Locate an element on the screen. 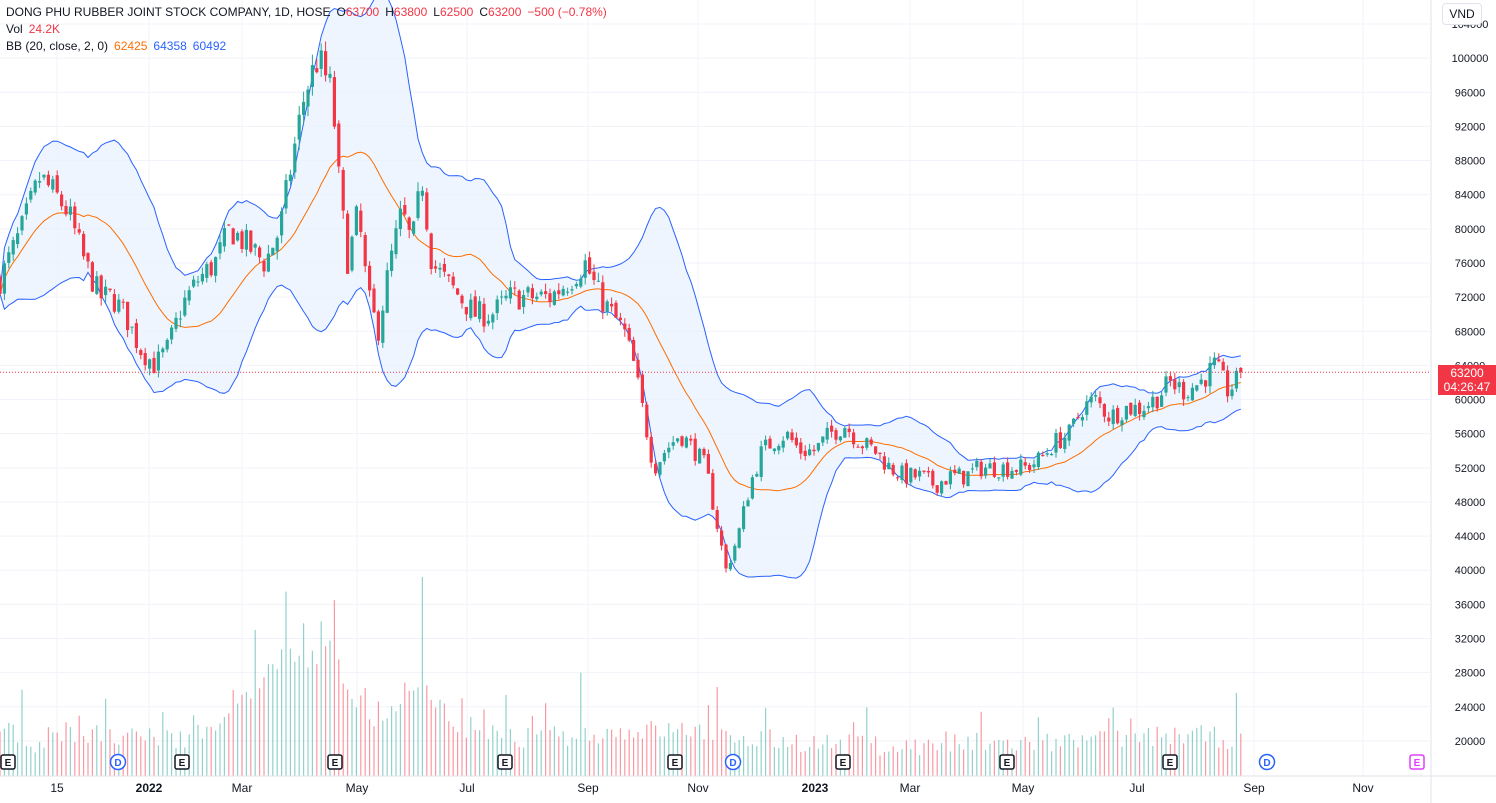 Image resolution: width=1496 pixels, height=803 pixels. time-tick-label: Nov is located at coordinates (697, 788).